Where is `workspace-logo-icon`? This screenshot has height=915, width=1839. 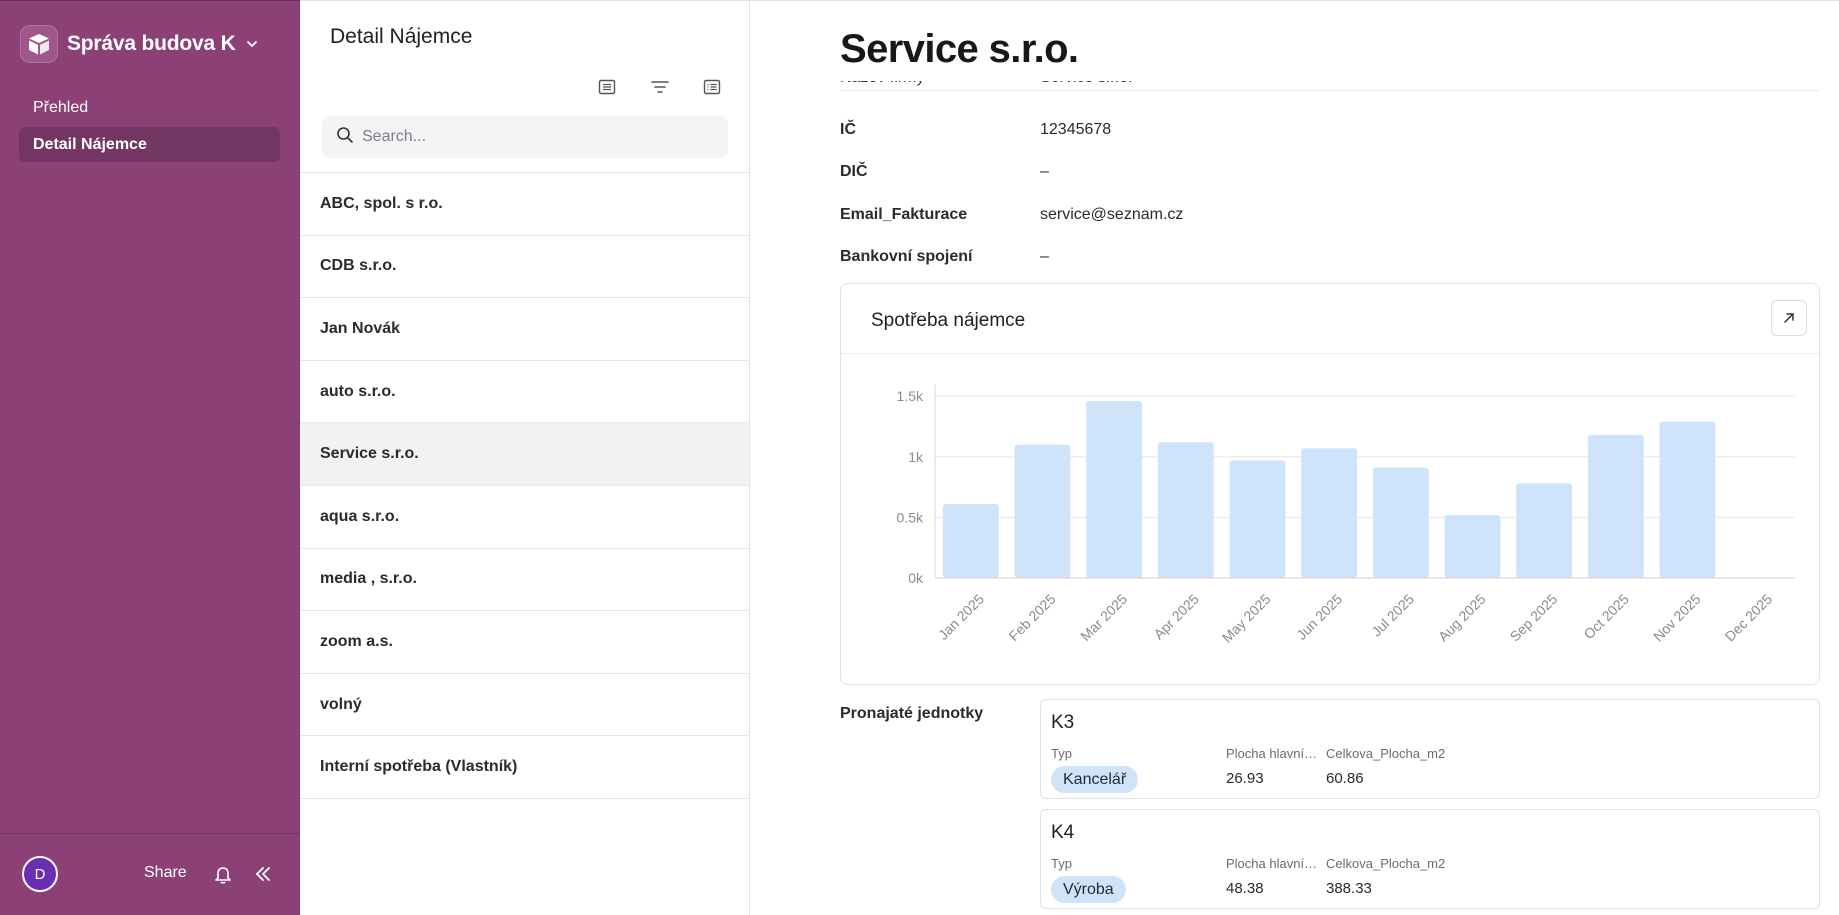
workspace-logo-icon is located at coordinates (39, 44).